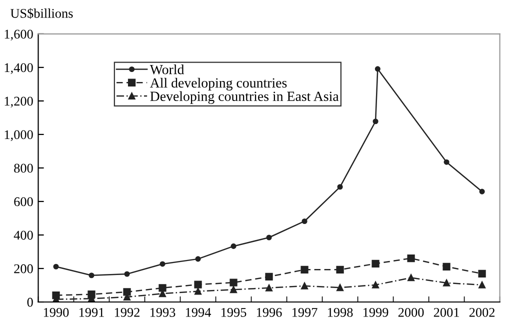  I want to click on y-tick-label: 1,200, so click(18, 102).